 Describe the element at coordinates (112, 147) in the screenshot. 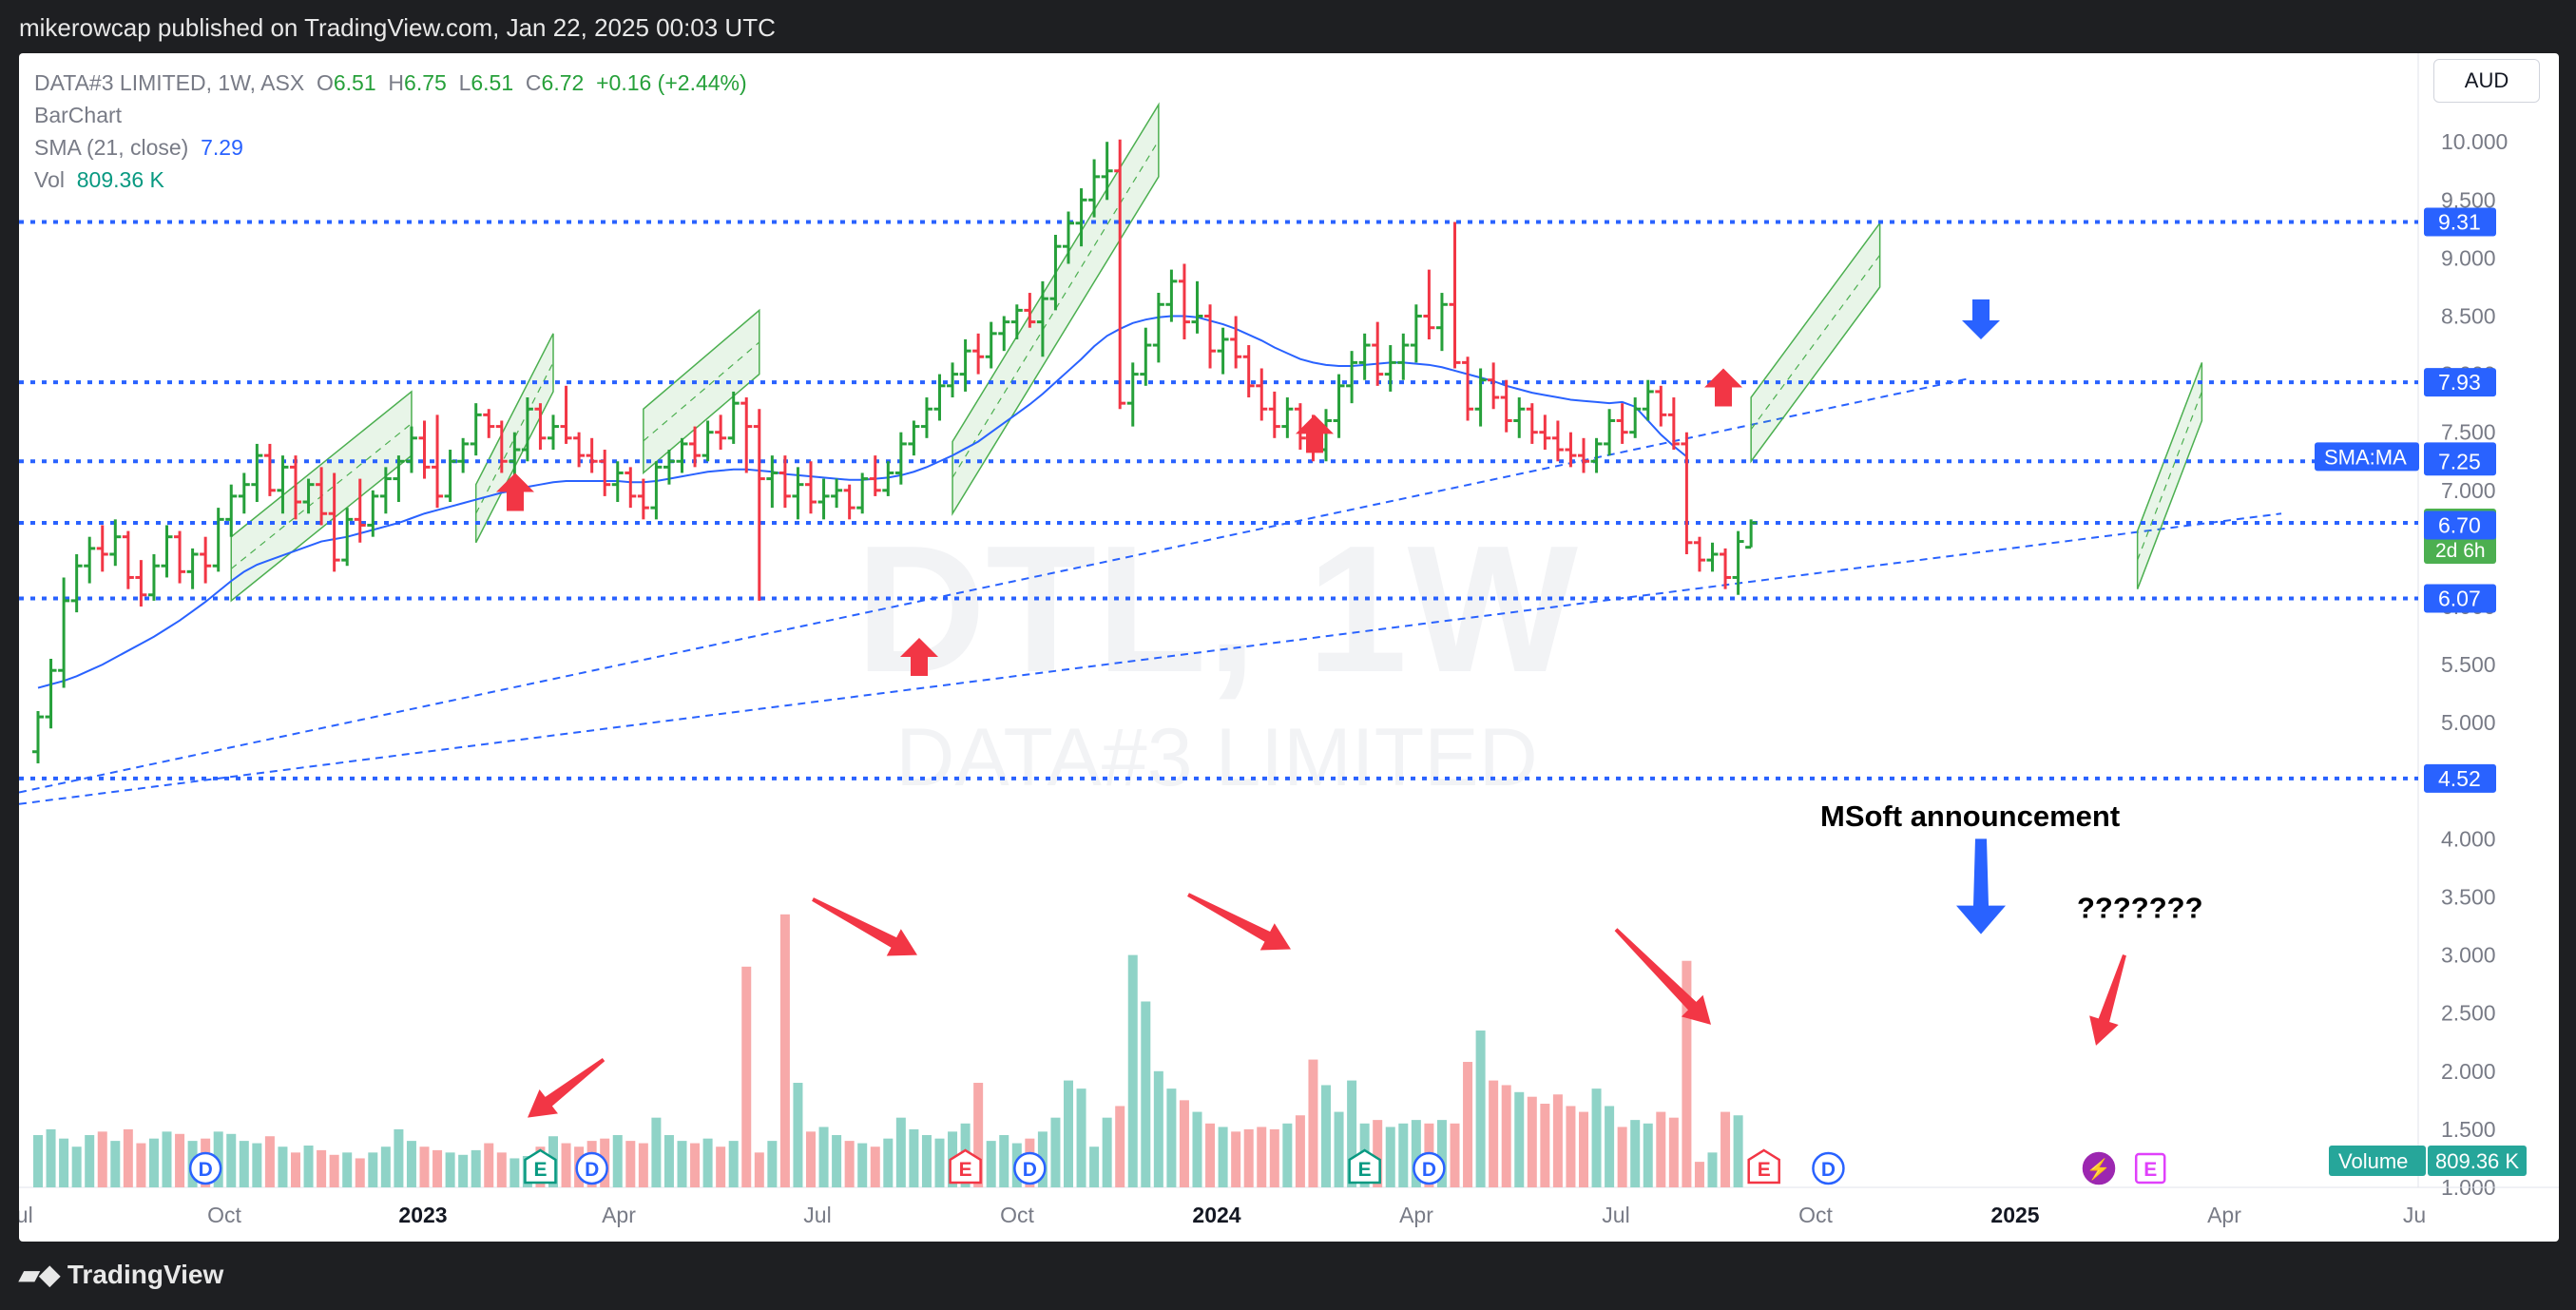

I see `legend-sma-label: SMA (21, close)` at that location.